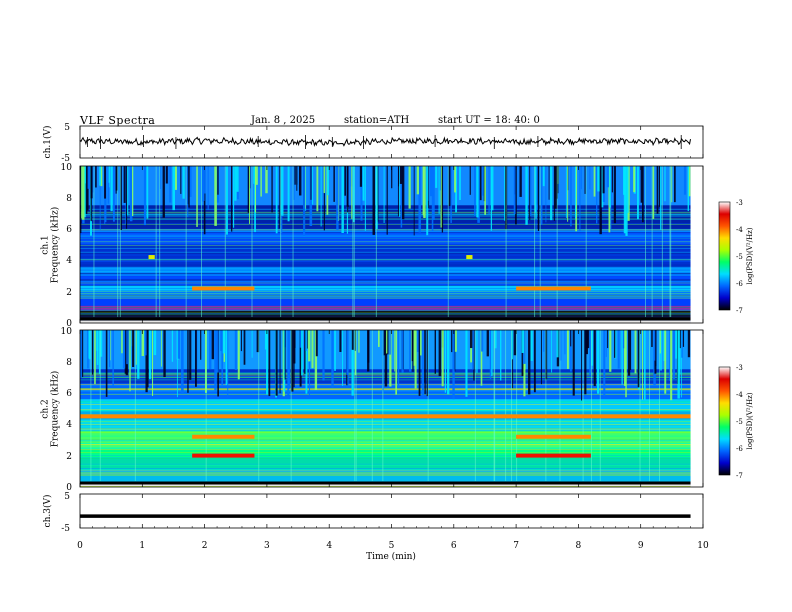 Image resolution: width=792 pixels, height=612 pixels. What do you see at coordinates (696, 244) in the screenshot?
I see `spectrogram-blank` at bounding box center [696, 244].